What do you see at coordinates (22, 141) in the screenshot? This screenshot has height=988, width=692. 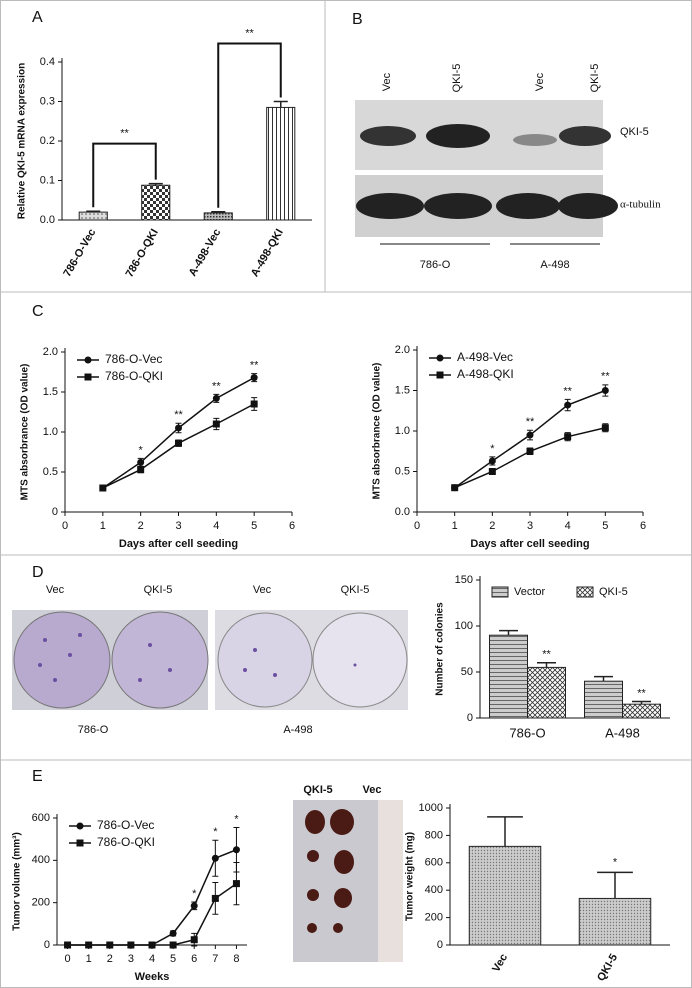 I see `y-axis-title: Relative QKI-5 mRNA expression` at bounding box center [22, 141].